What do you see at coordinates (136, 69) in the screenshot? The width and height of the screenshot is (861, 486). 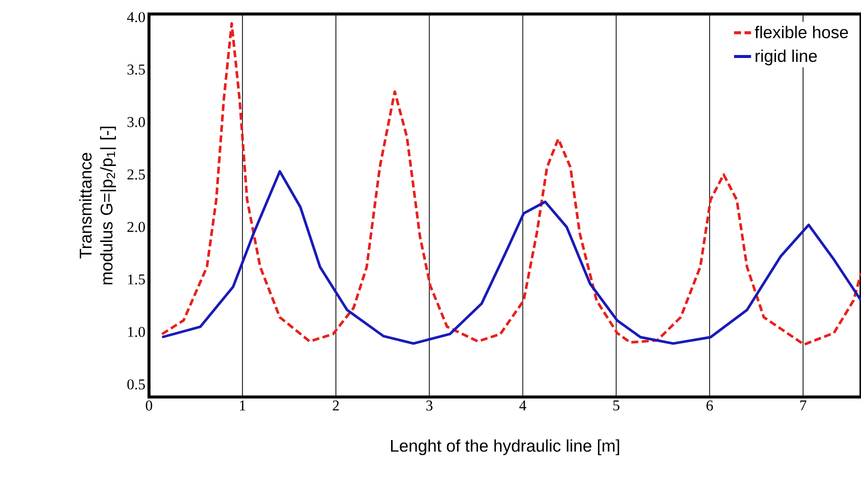 I see `y-tick-label: 3.5` at bounding box center [136, 69].